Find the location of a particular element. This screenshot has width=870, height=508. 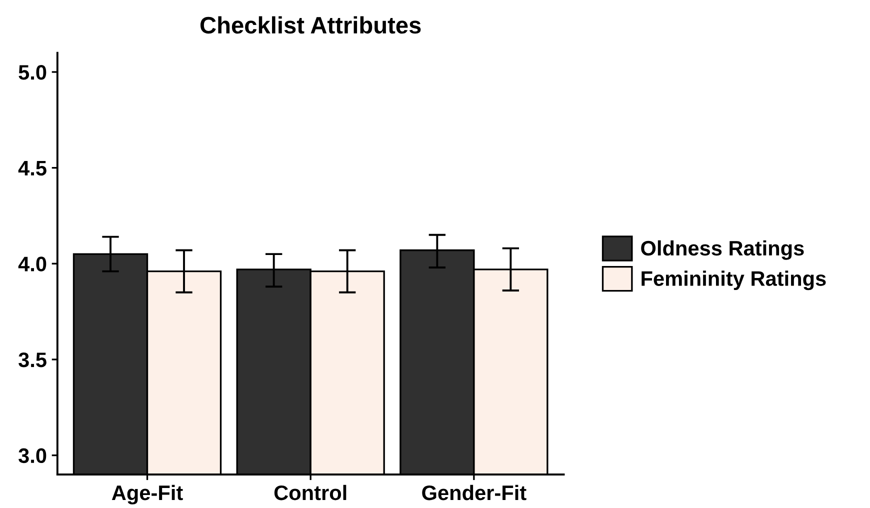

x-tick-label: Gender-Fit is located at coordinates (474, 492).